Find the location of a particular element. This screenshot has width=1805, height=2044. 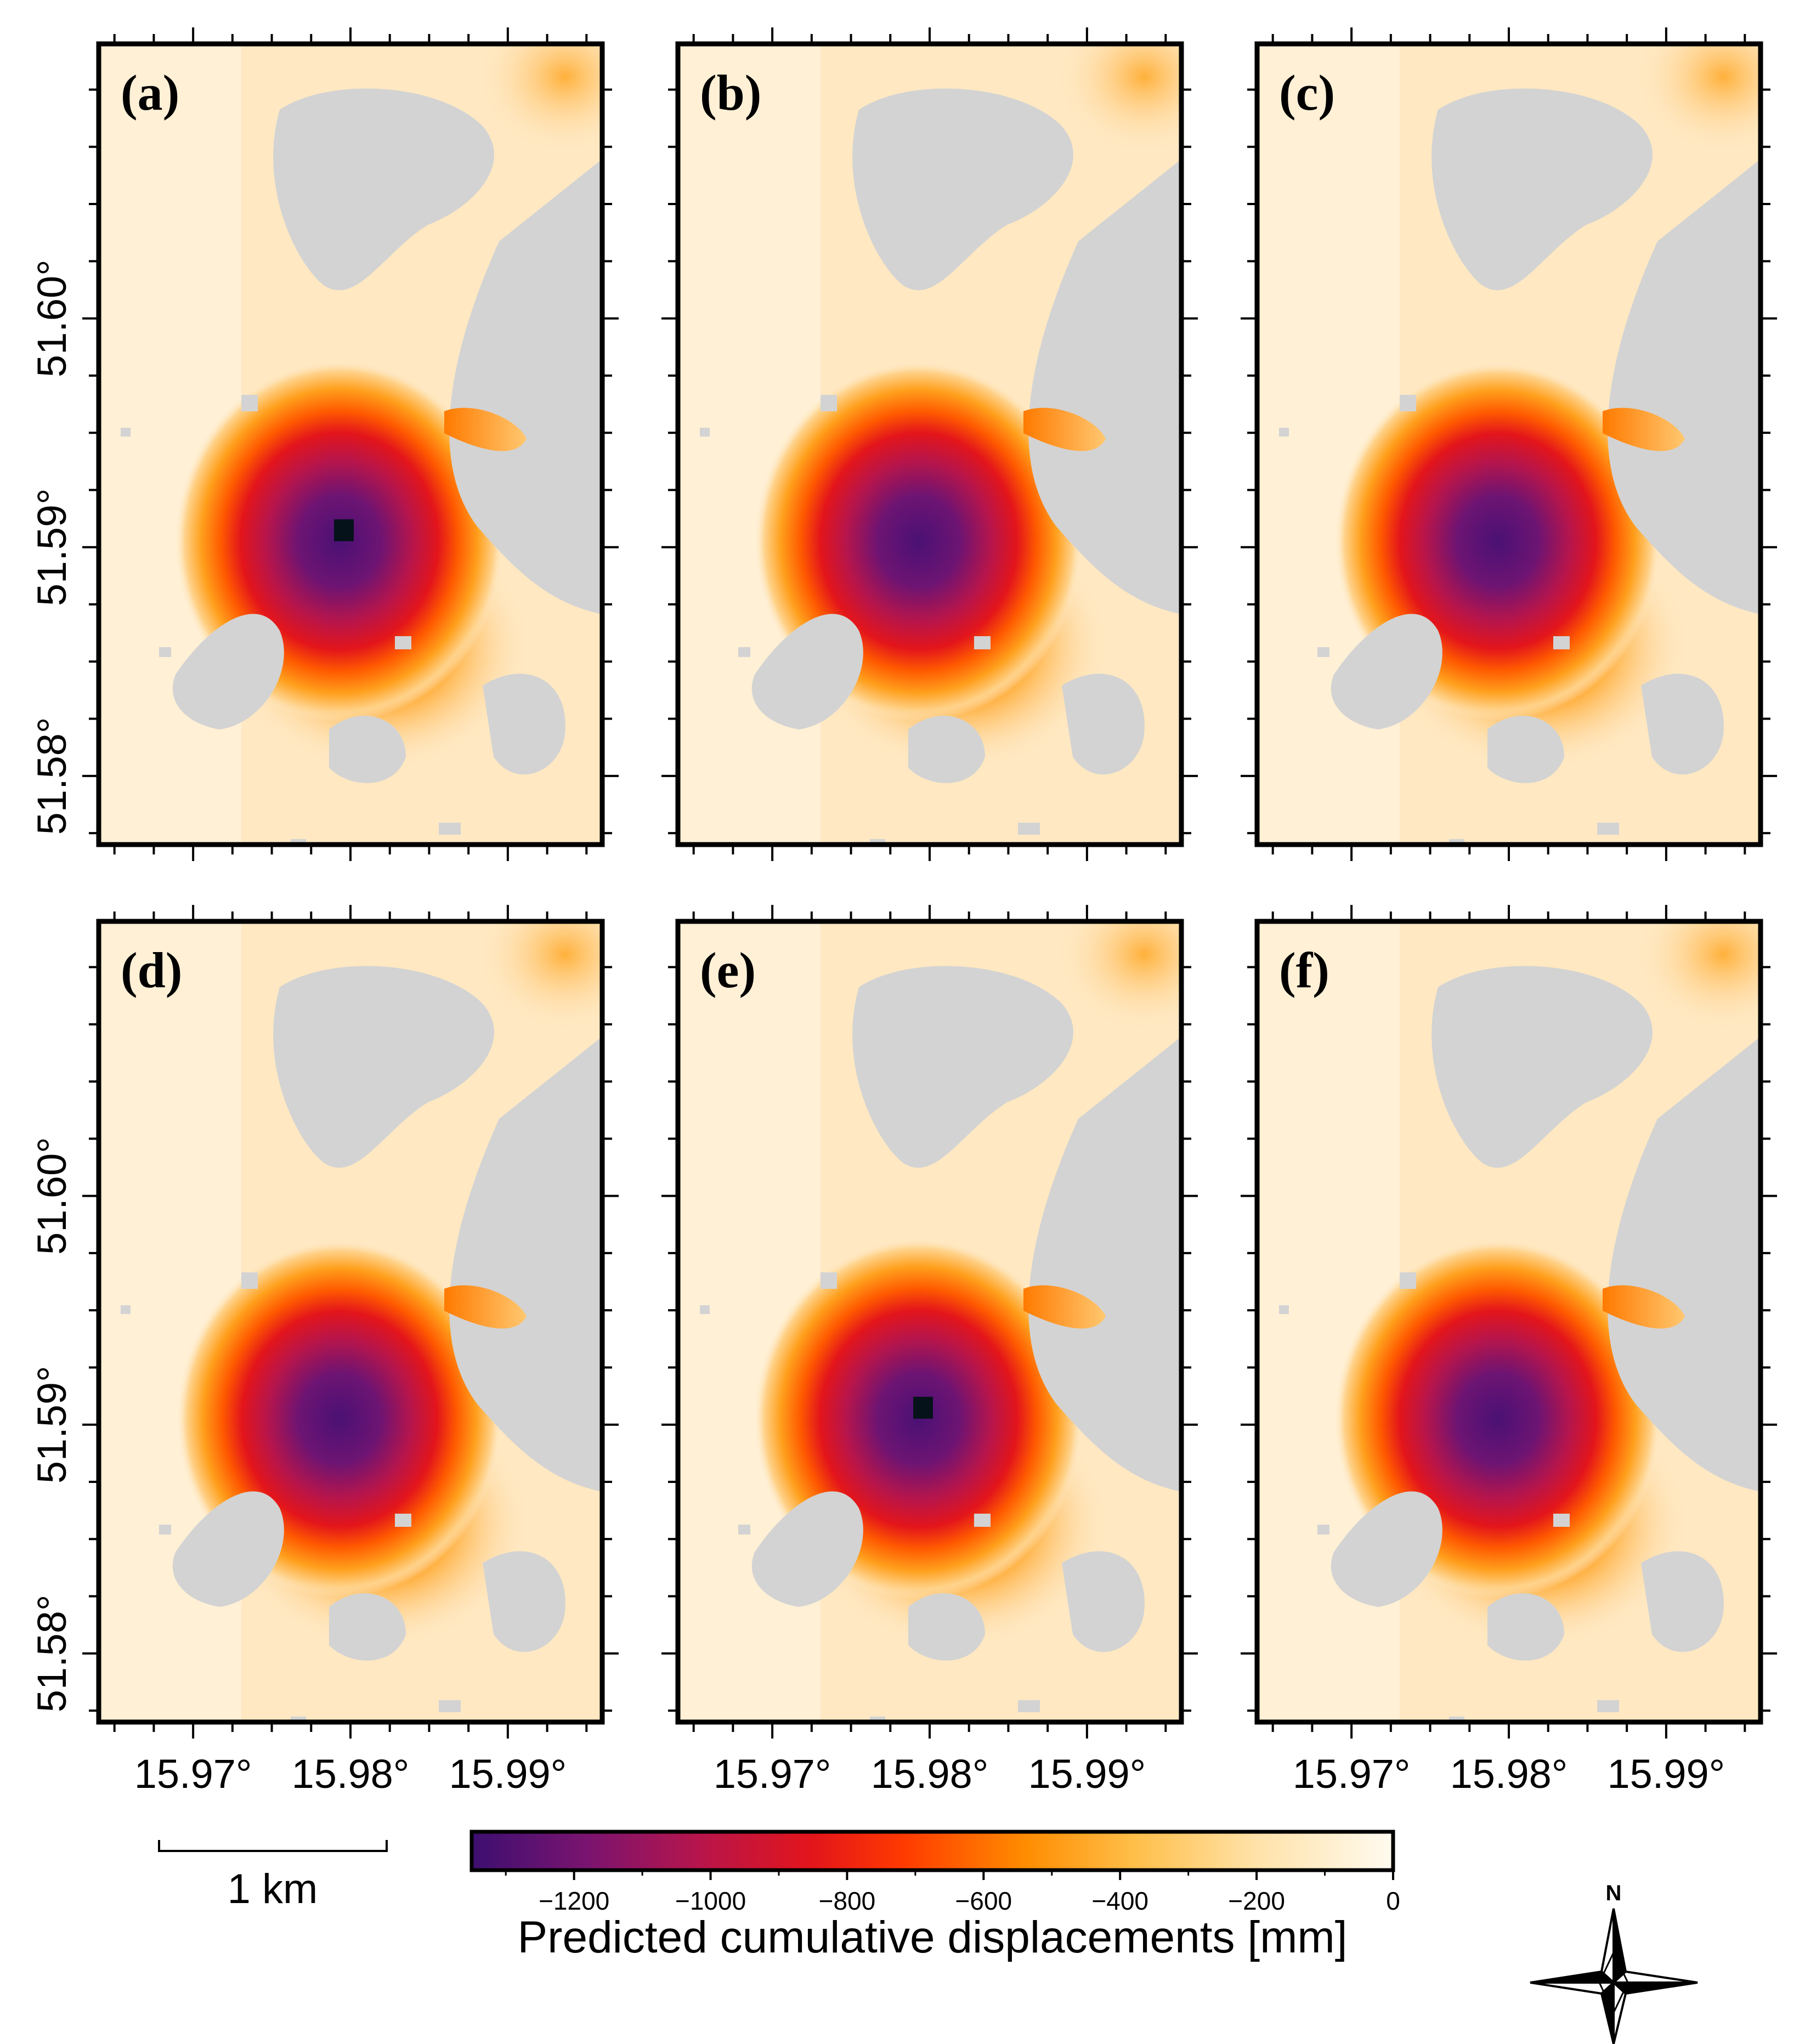

north-arrow-icon: N is located at coordinates (1614, 1962).